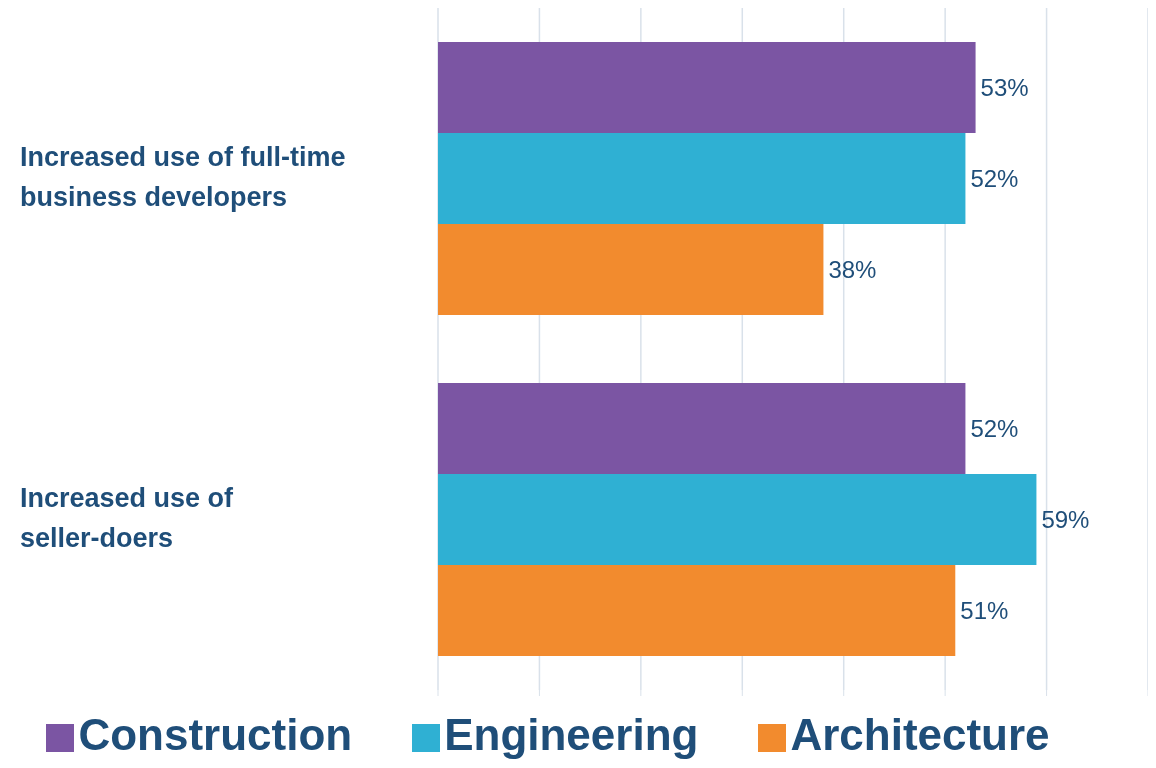 The height and width of the screenshot is (768, 1156). Describe the element at coordinates (183, 176) in the screenshot. I see `y-tick-label: Increased use of full-time business developers` at that location.